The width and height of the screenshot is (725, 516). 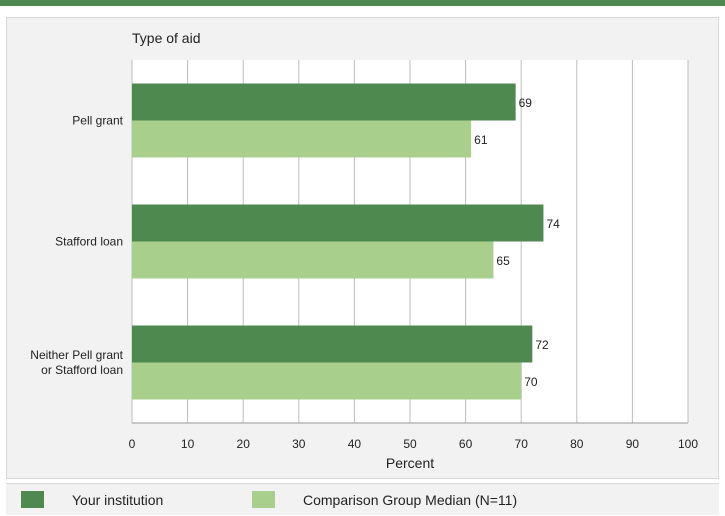 I want to click on data-label: 61, so click(x=481, y=140).